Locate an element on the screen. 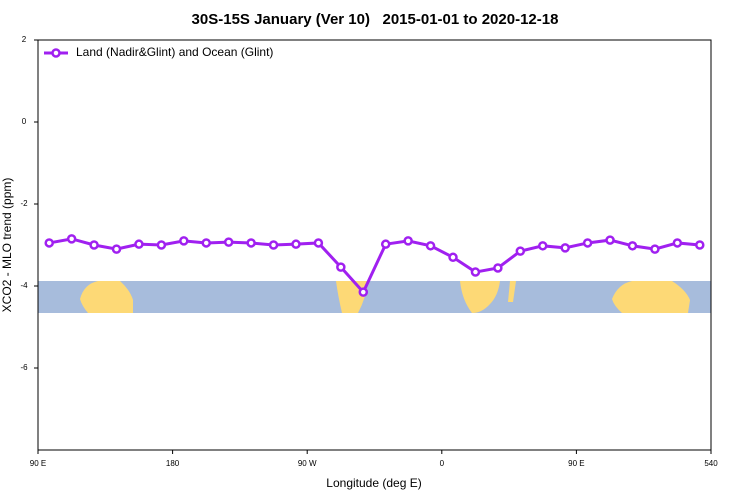 The image size is (750, 500). x-tick-label: 540 is located at coordinates (711, 463).